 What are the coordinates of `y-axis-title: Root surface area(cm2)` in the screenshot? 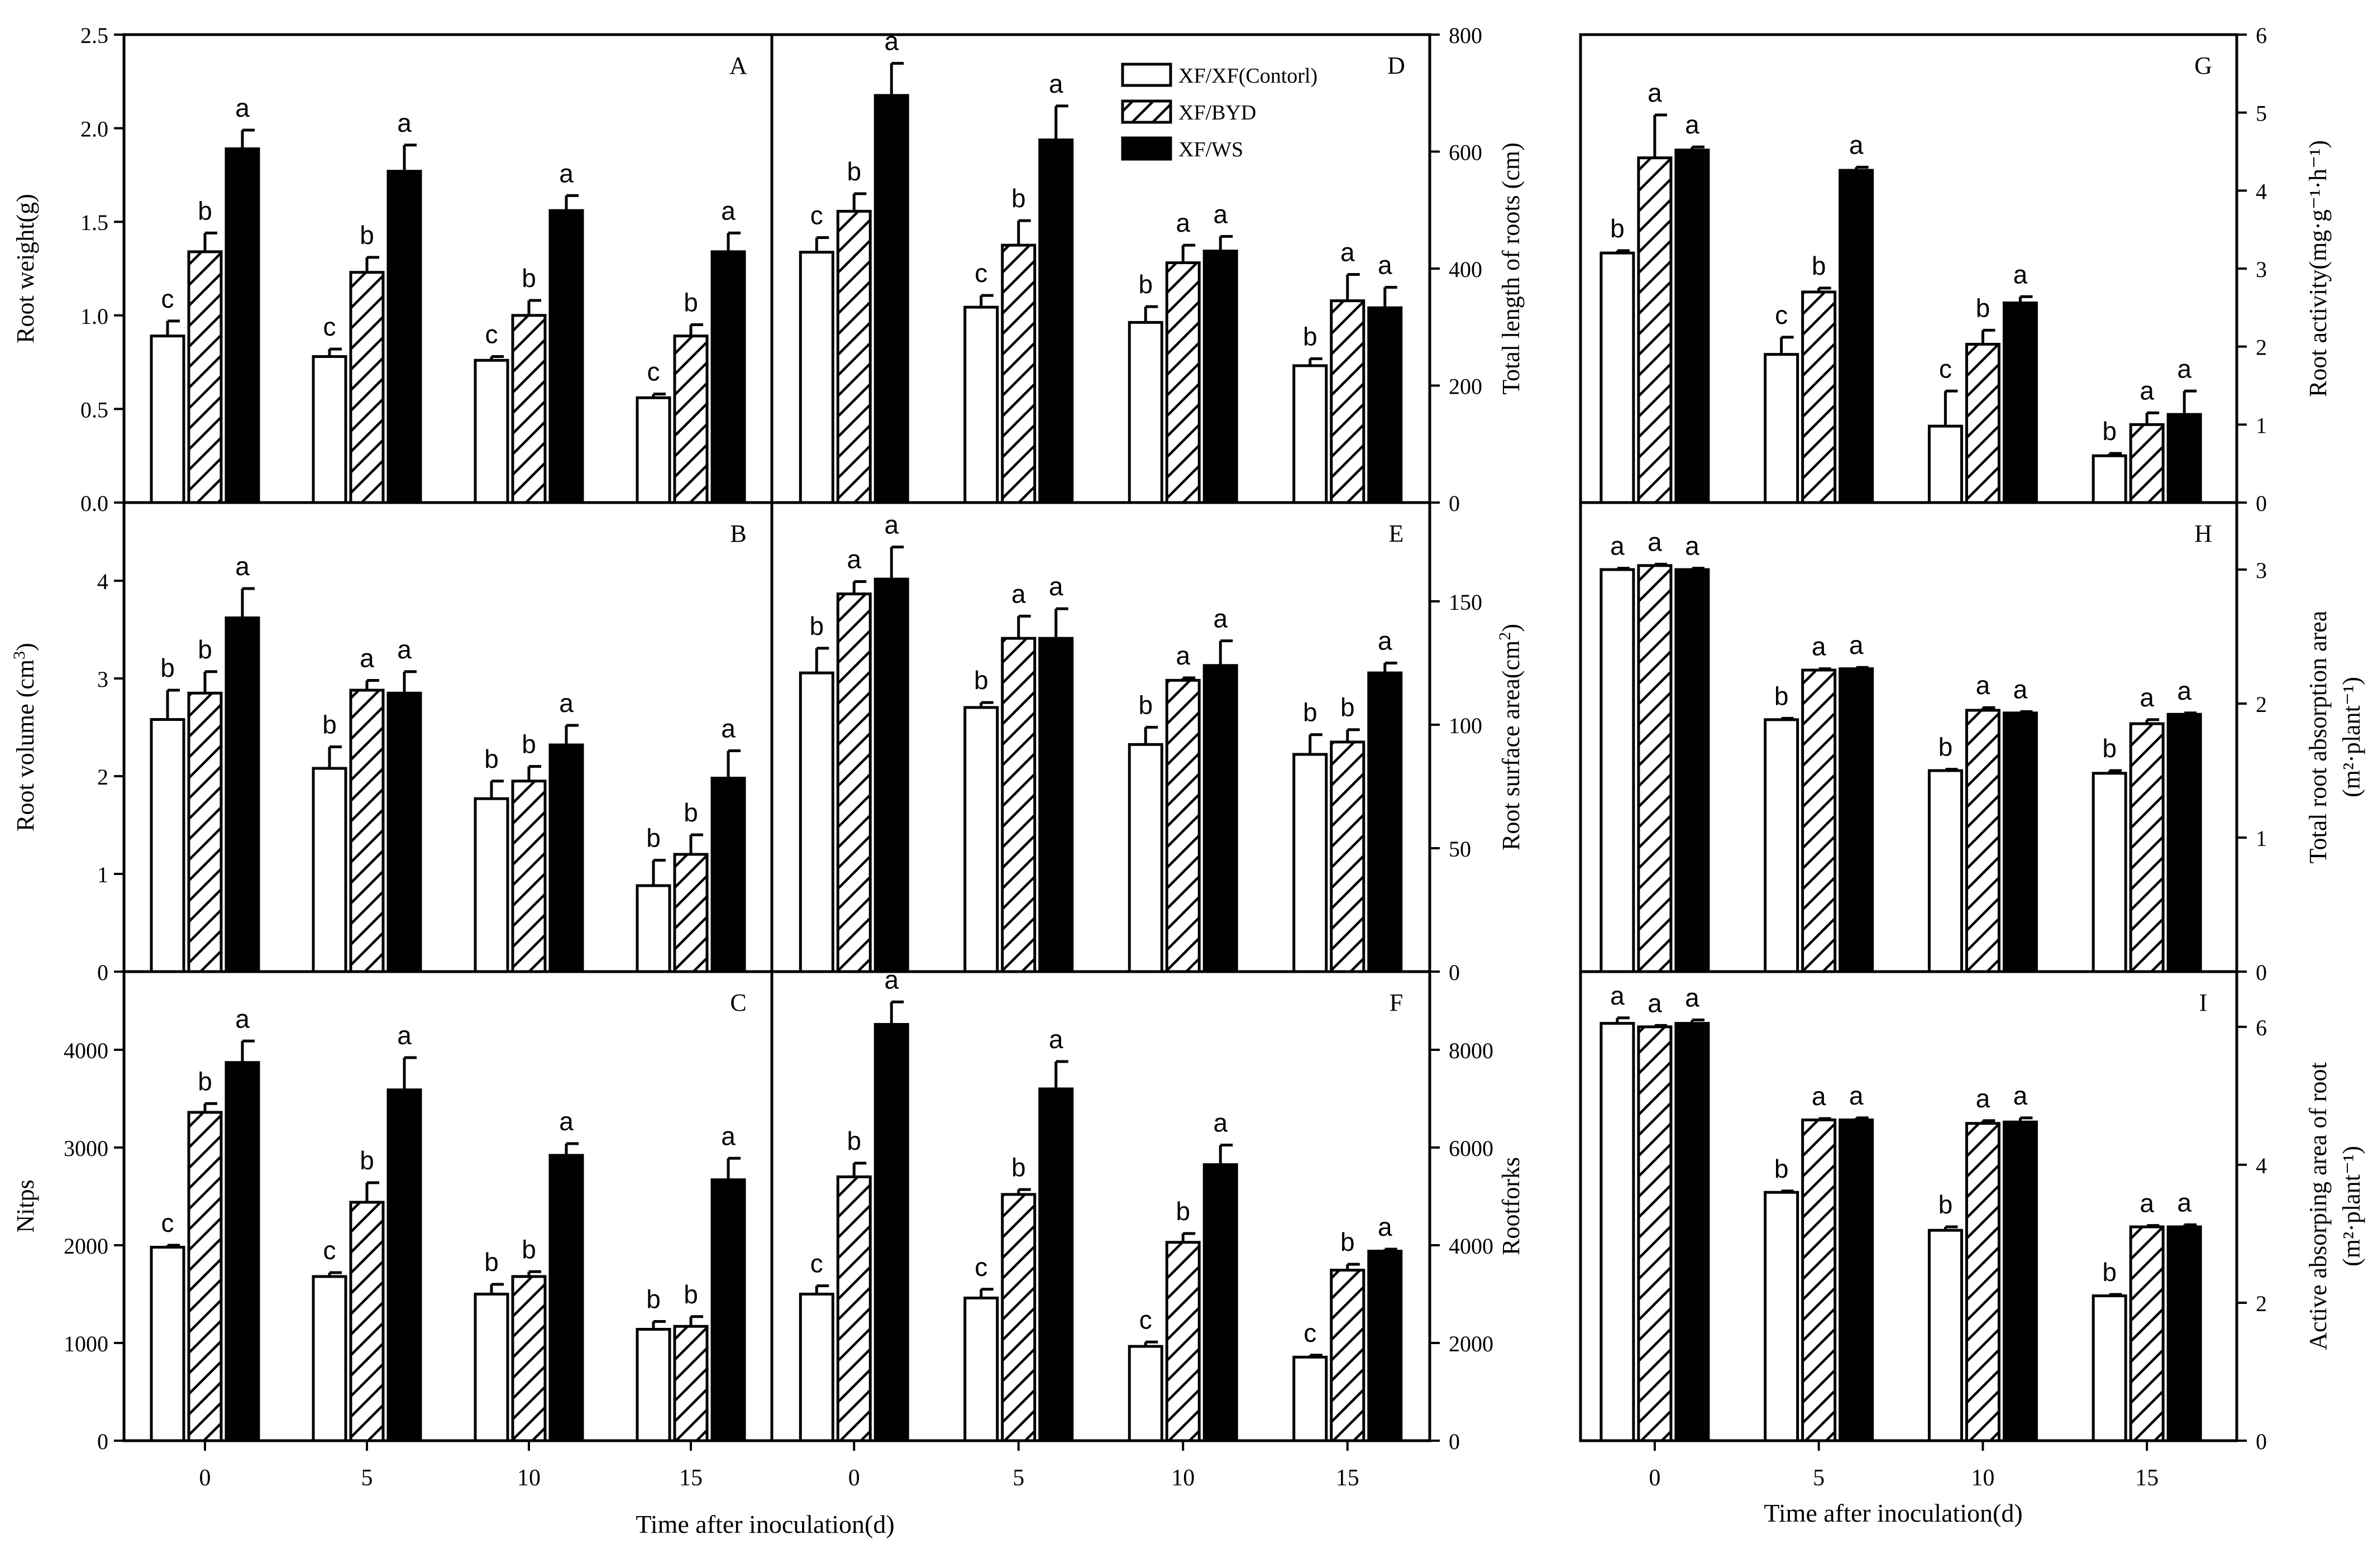 It's located at (1510, 737).